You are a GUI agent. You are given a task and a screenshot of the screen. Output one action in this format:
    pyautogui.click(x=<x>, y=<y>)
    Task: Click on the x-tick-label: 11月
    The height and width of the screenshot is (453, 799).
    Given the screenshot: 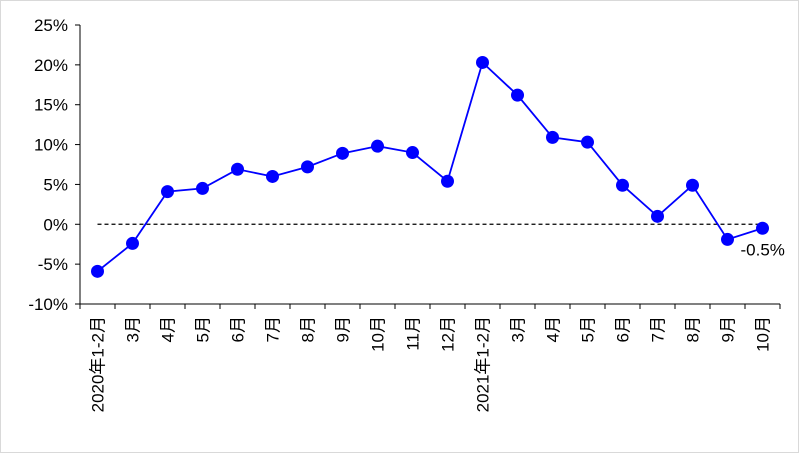 What is the action you would take?
    pyautogui.click(x=413, y=333)
    